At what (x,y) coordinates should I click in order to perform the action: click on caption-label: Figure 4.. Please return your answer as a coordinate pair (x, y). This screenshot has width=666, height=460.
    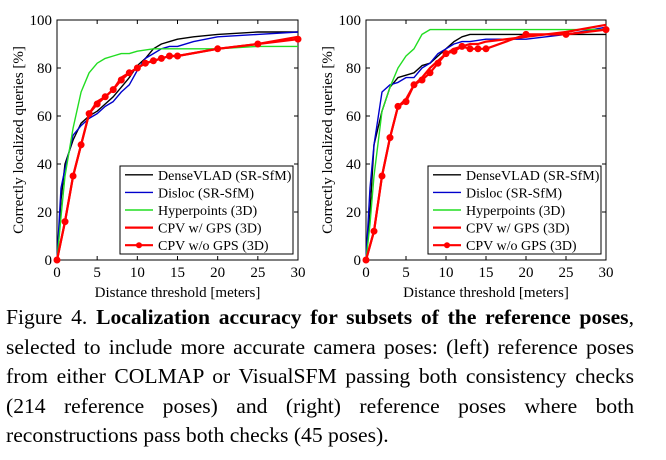
    Looking at the image, I should click on (47, 317).